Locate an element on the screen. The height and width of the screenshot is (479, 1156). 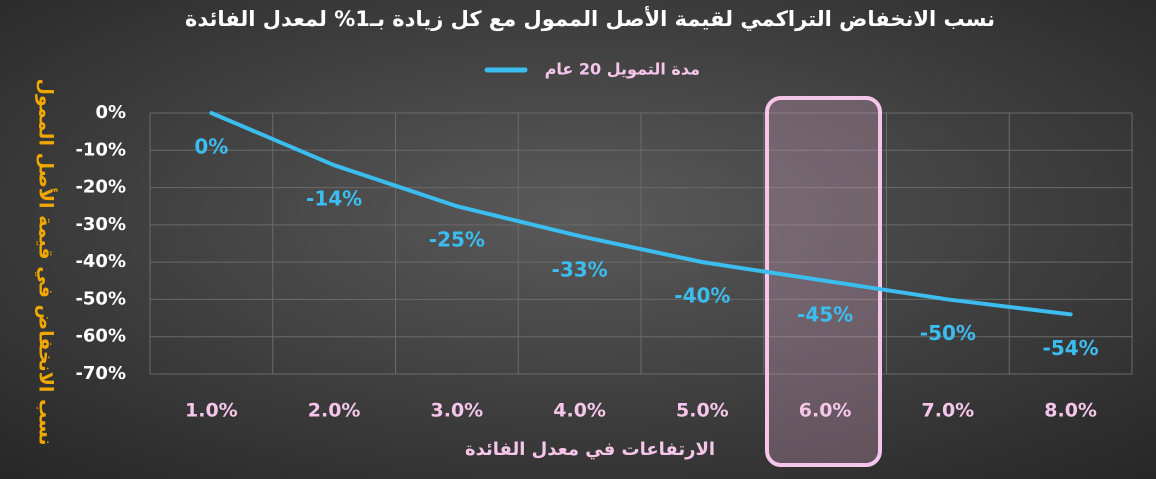
data-label: -33% is located at coordinates (580, 270).